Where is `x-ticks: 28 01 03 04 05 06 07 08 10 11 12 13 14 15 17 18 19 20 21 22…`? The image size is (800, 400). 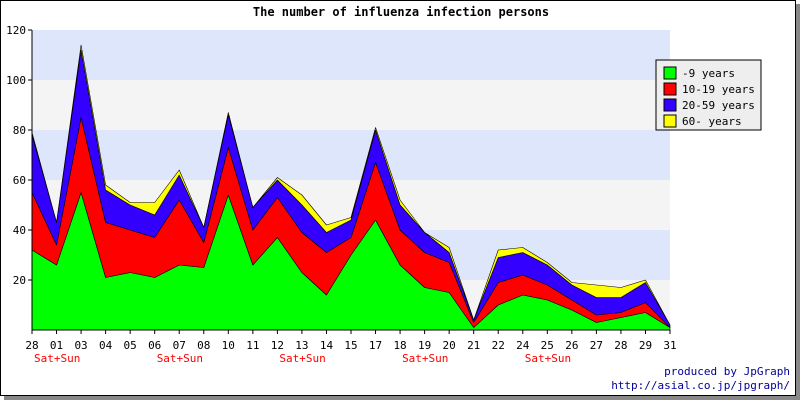
x-ticks: 28 01 03 04 05 06 07 08 10 11 12 13 14 15 17 18 19 20 21 22… is located at coordinates (351, 347).